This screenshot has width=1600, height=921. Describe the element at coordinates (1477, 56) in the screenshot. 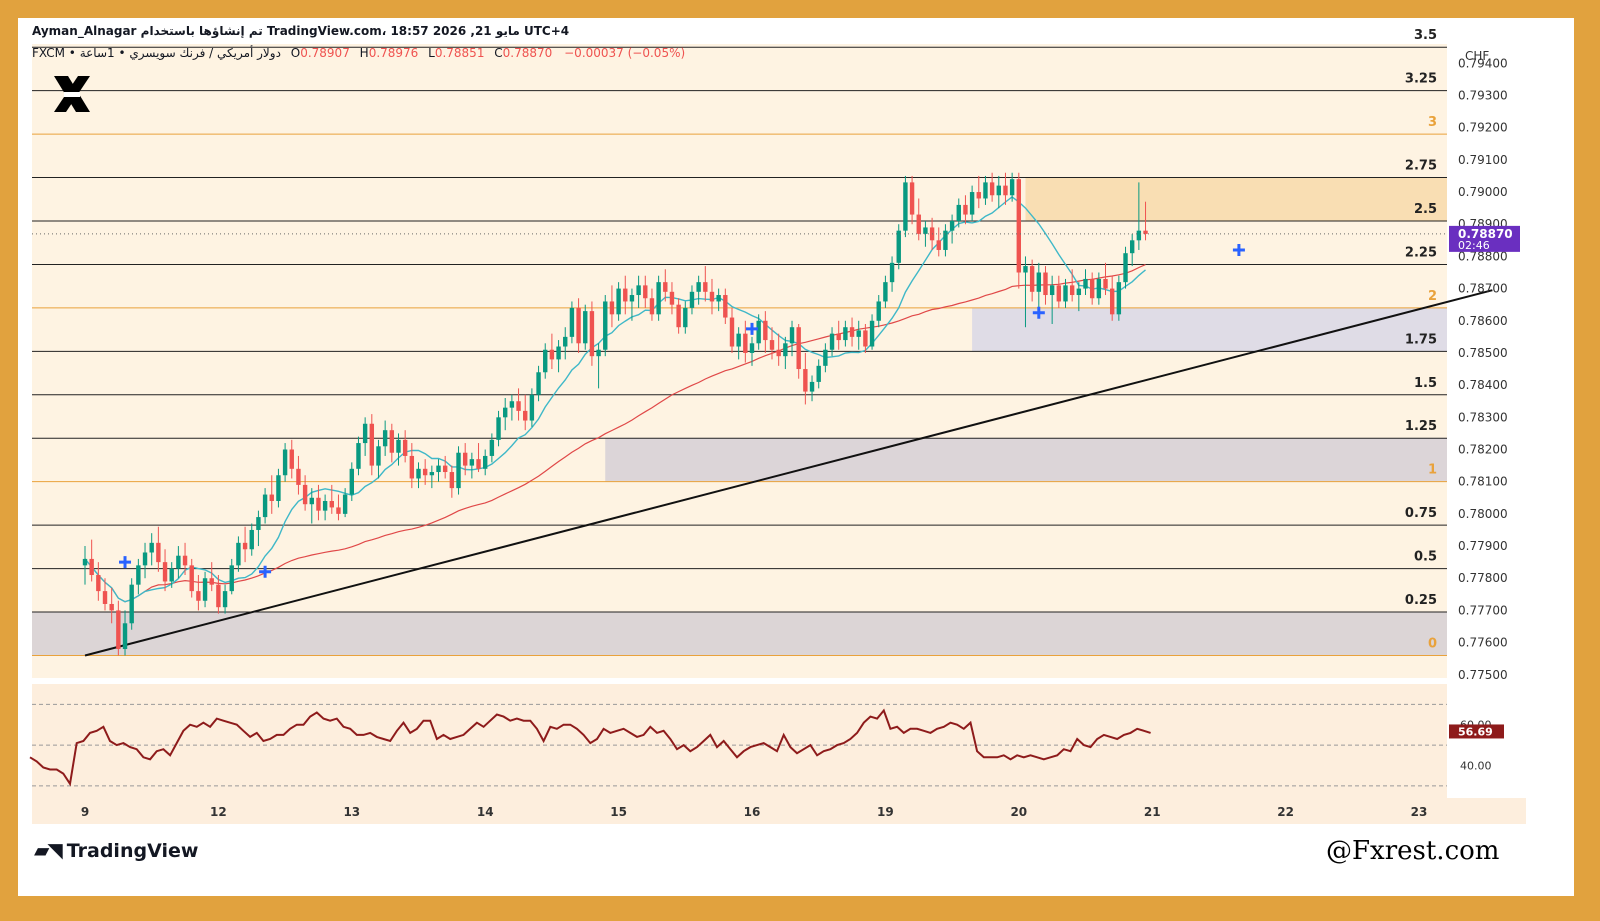

I see `currency-label: CHF` at that location.